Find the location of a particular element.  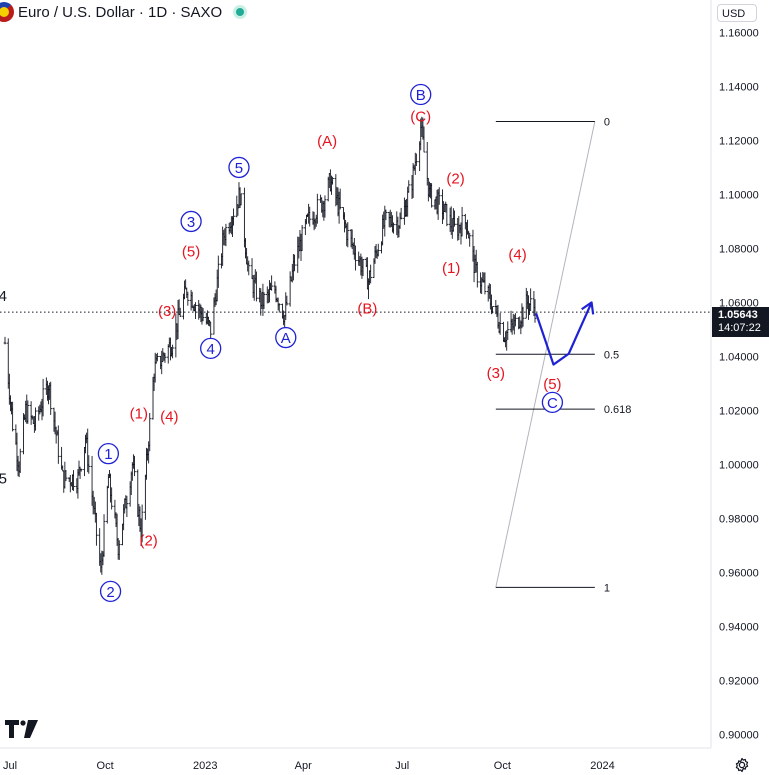

price-tick-label: 0.90000 is located at coordinates (739, 735).